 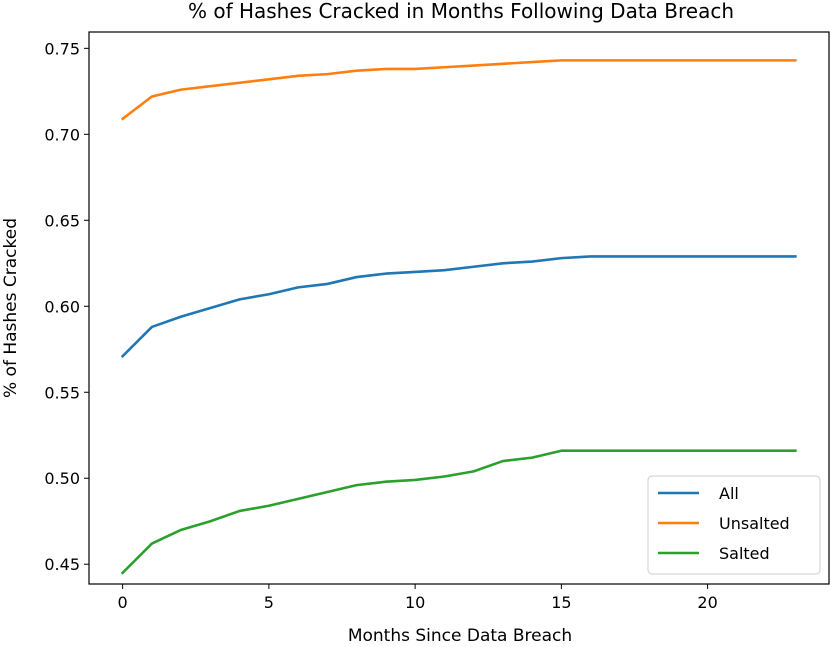 I want to click on x-axis-ticks: 0 5 10 15 20, so click(x=418, y=598).